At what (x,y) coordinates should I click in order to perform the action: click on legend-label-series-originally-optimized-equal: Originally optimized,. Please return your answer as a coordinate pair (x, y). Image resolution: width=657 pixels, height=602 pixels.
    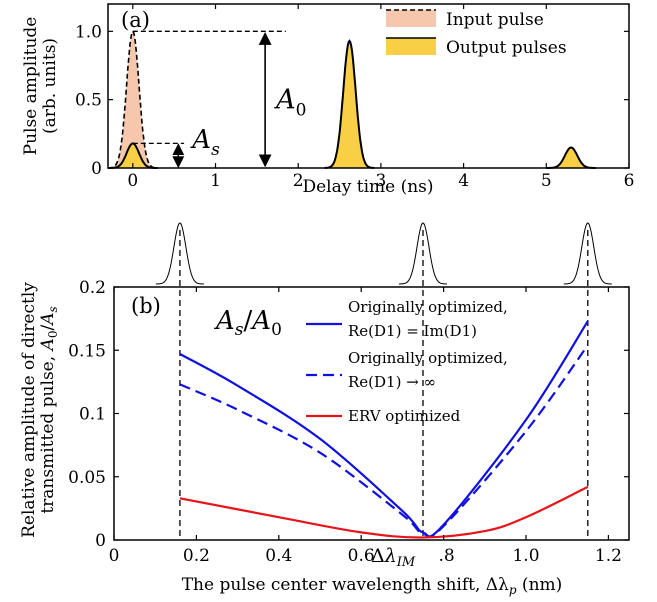
    Looking at the image, I should click on (428, 307).